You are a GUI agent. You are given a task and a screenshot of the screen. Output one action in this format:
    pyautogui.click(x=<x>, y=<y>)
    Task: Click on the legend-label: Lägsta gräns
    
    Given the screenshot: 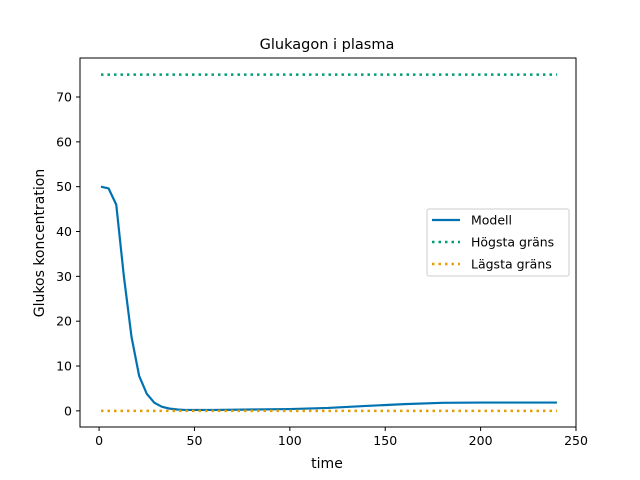 What is the action you would take?
    pyautogui.click(x=511, y=264)
    